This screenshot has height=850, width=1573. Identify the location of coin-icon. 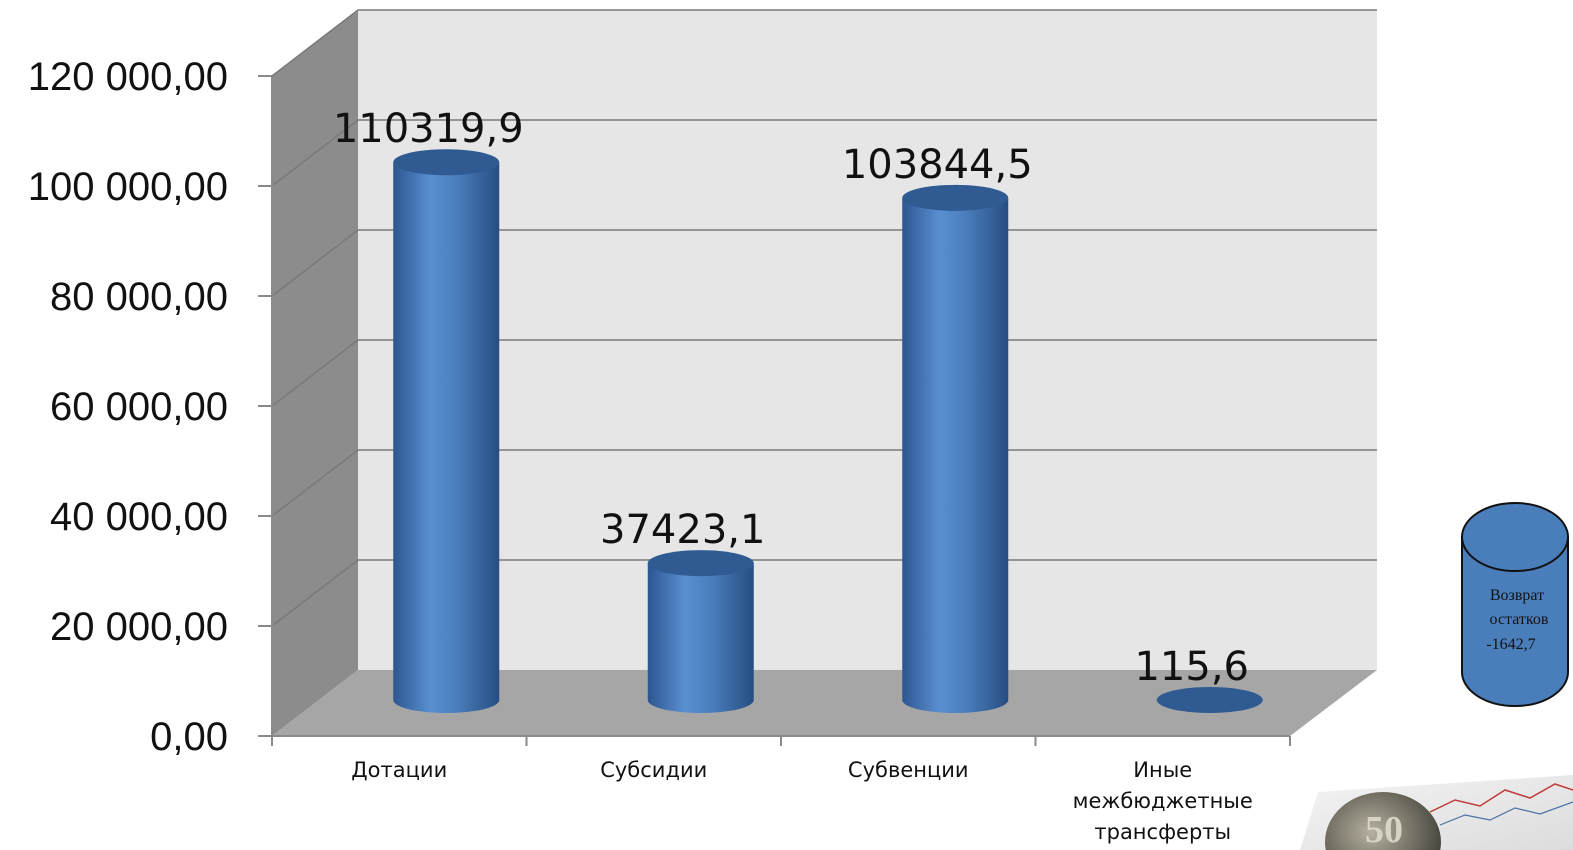
(1383, 821).